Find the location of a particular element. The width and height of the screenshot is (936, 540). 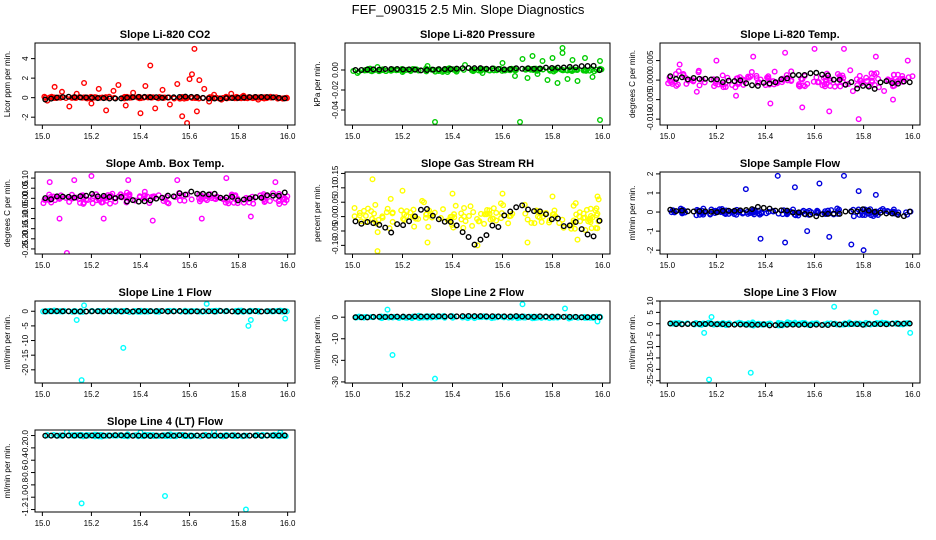

y-tick-label: -0.05 is located at coordinates (335, 230).